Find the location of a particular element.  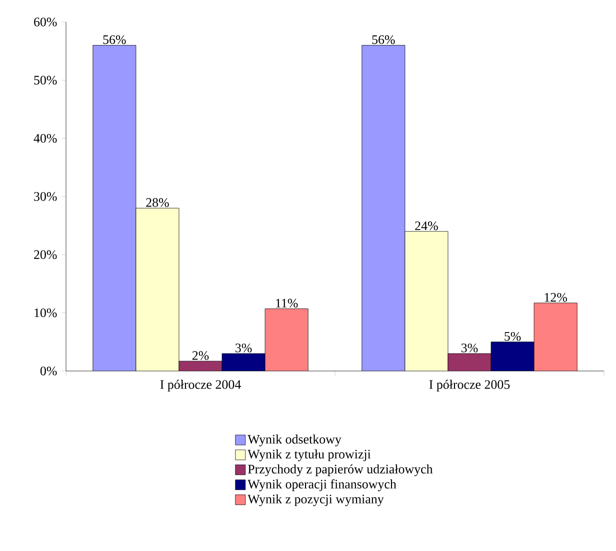

legend-label: Wynik z pozycji wymiany is located at coordinates (316, 500).